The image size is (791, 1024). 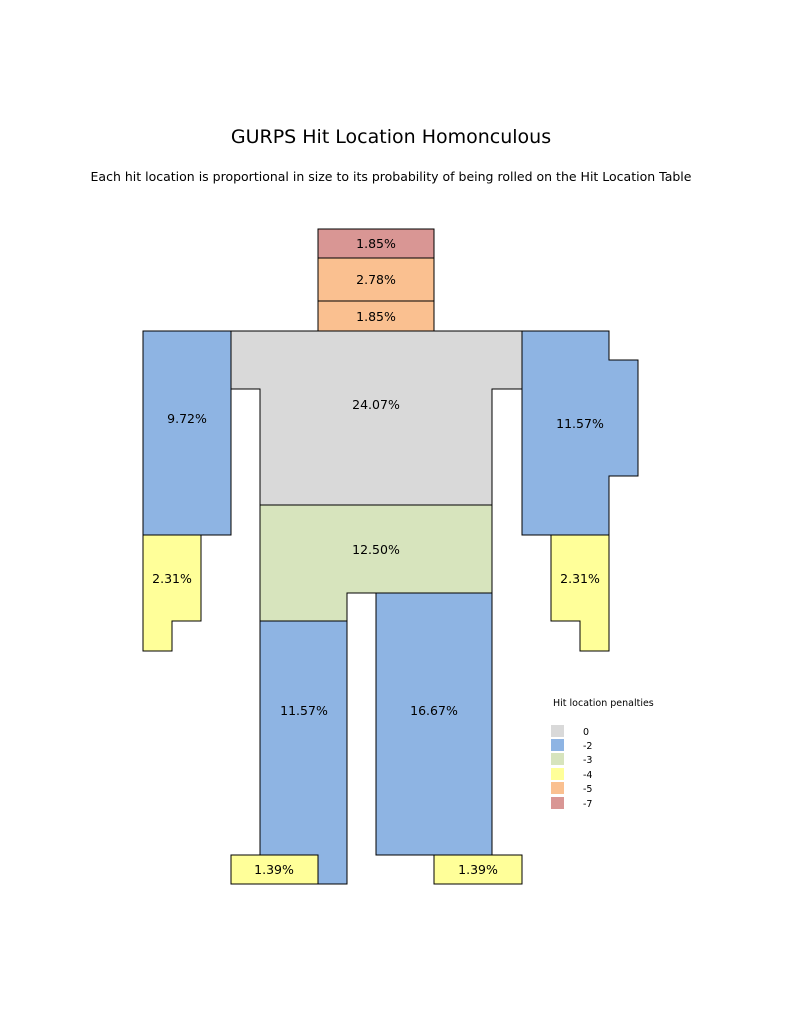 I want to click on region-right-foot, so click(x=478, y=869).